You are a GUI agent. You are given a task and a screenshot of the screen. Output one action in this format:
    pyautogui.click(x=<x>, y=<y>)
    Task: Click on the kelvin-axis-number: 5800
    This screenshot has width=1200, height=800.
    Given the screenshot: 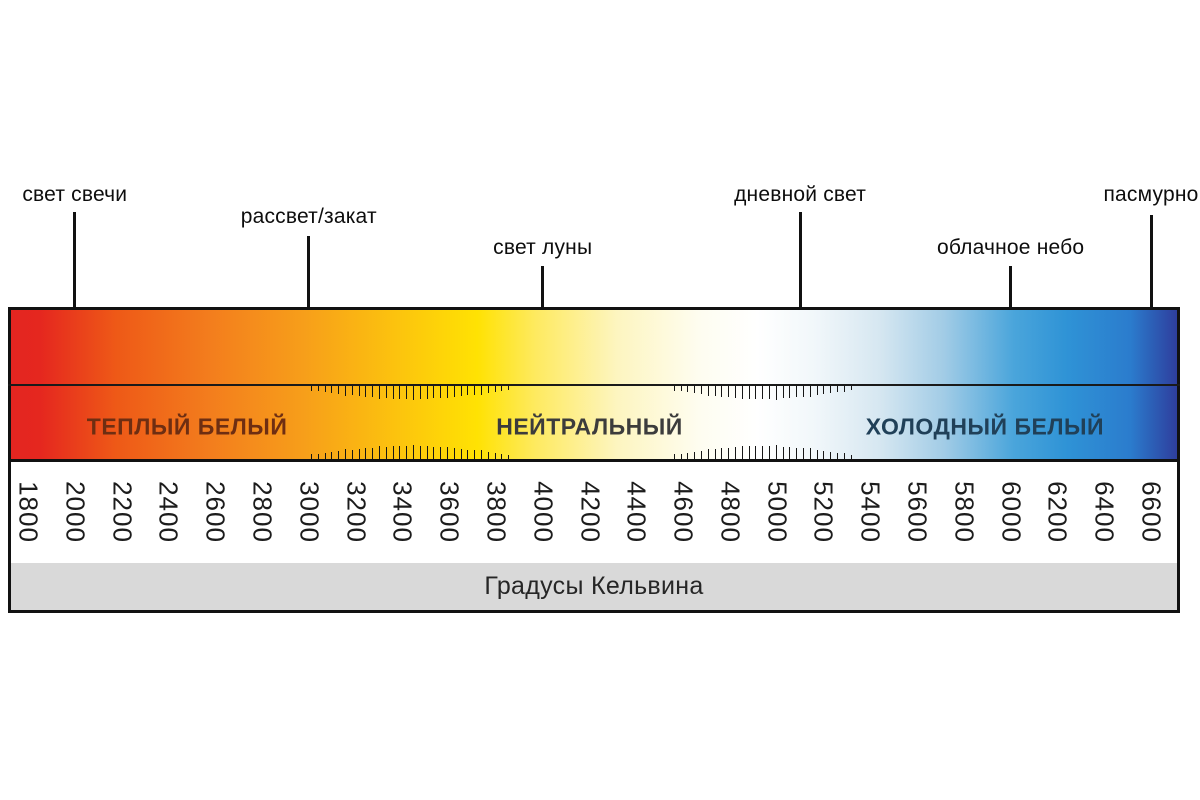 What is the action you would take?
    pyautogui.click(x=964, y=512)
    